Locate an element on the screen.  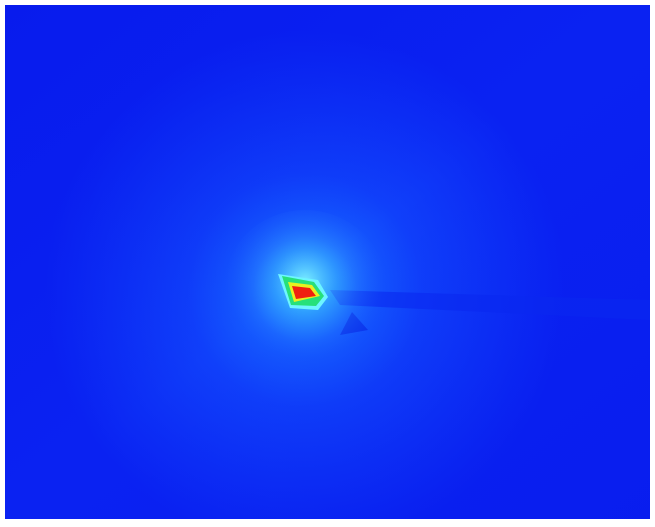
contour-red is located at coordinates (304, 292).